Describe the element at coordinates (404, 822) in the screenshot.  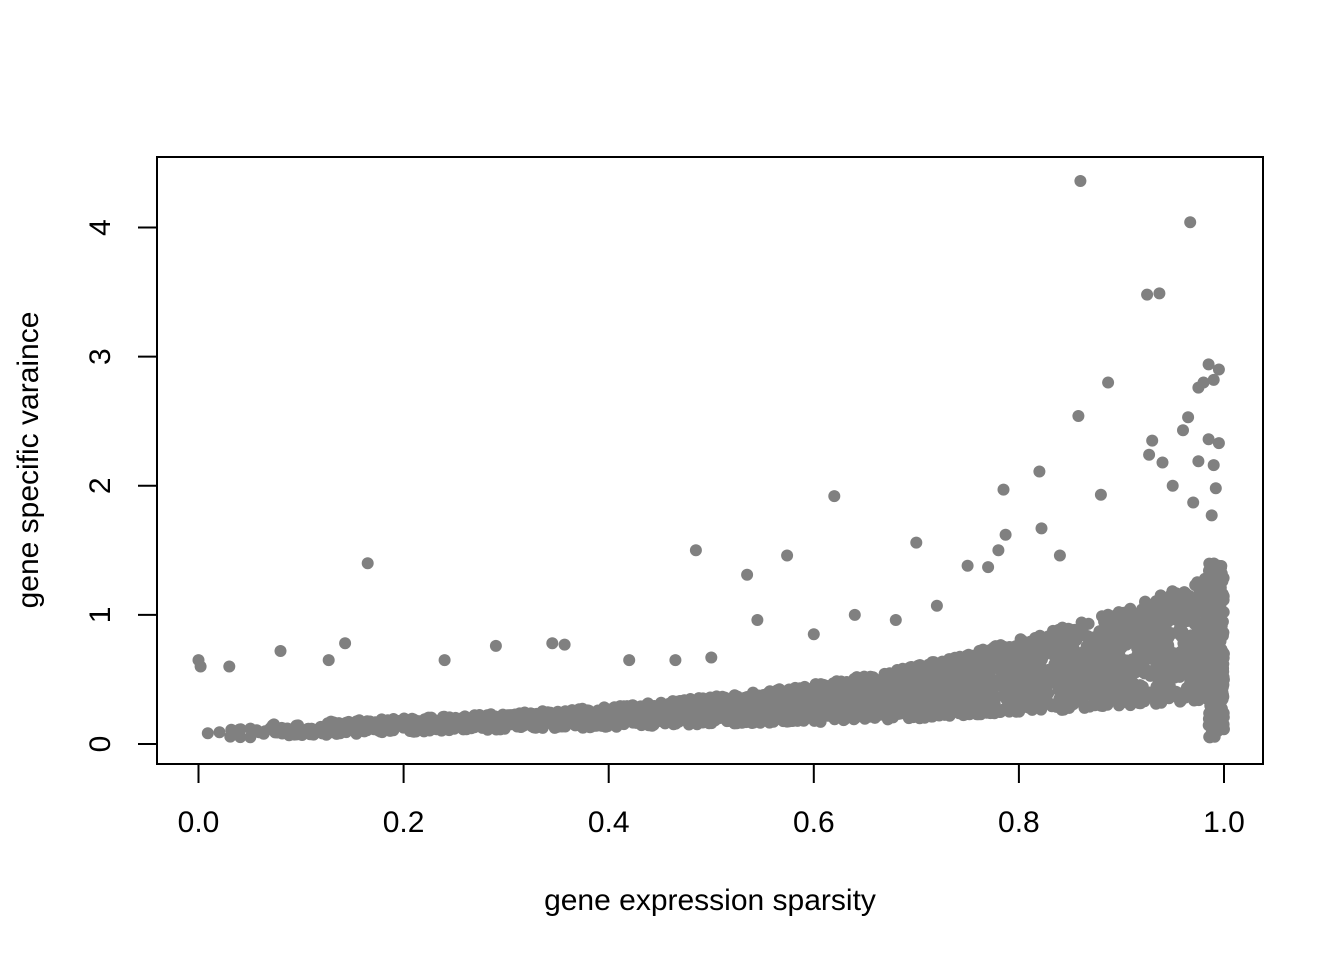
I see `x-tick-label: 0.2` at that location.